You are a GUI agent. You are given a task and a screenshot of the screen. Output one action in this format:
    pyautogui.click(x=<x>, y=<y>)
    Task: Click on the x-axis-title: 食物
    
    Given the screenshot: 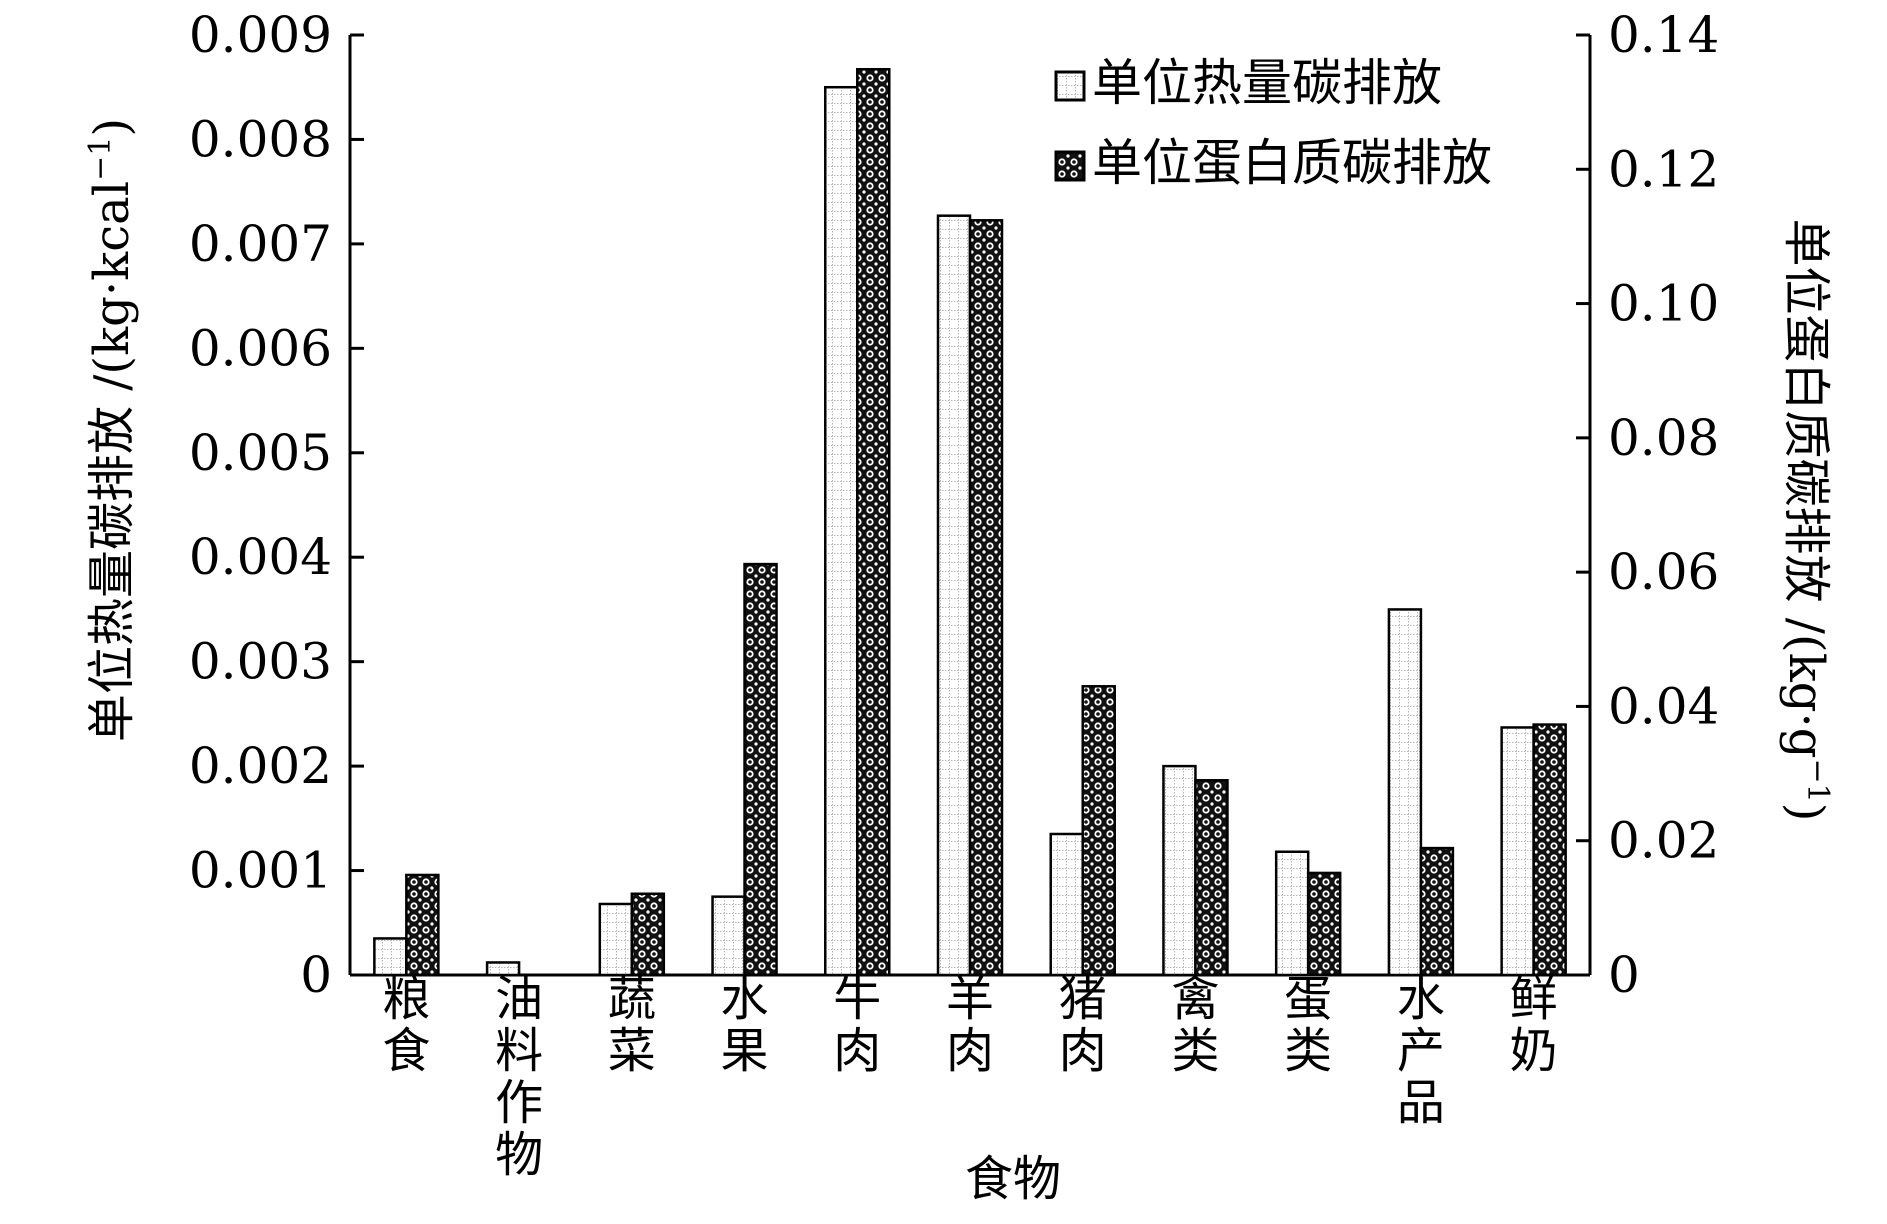 What is the action you would take?
    pyautogui.click(x=1013, y=1179)
    